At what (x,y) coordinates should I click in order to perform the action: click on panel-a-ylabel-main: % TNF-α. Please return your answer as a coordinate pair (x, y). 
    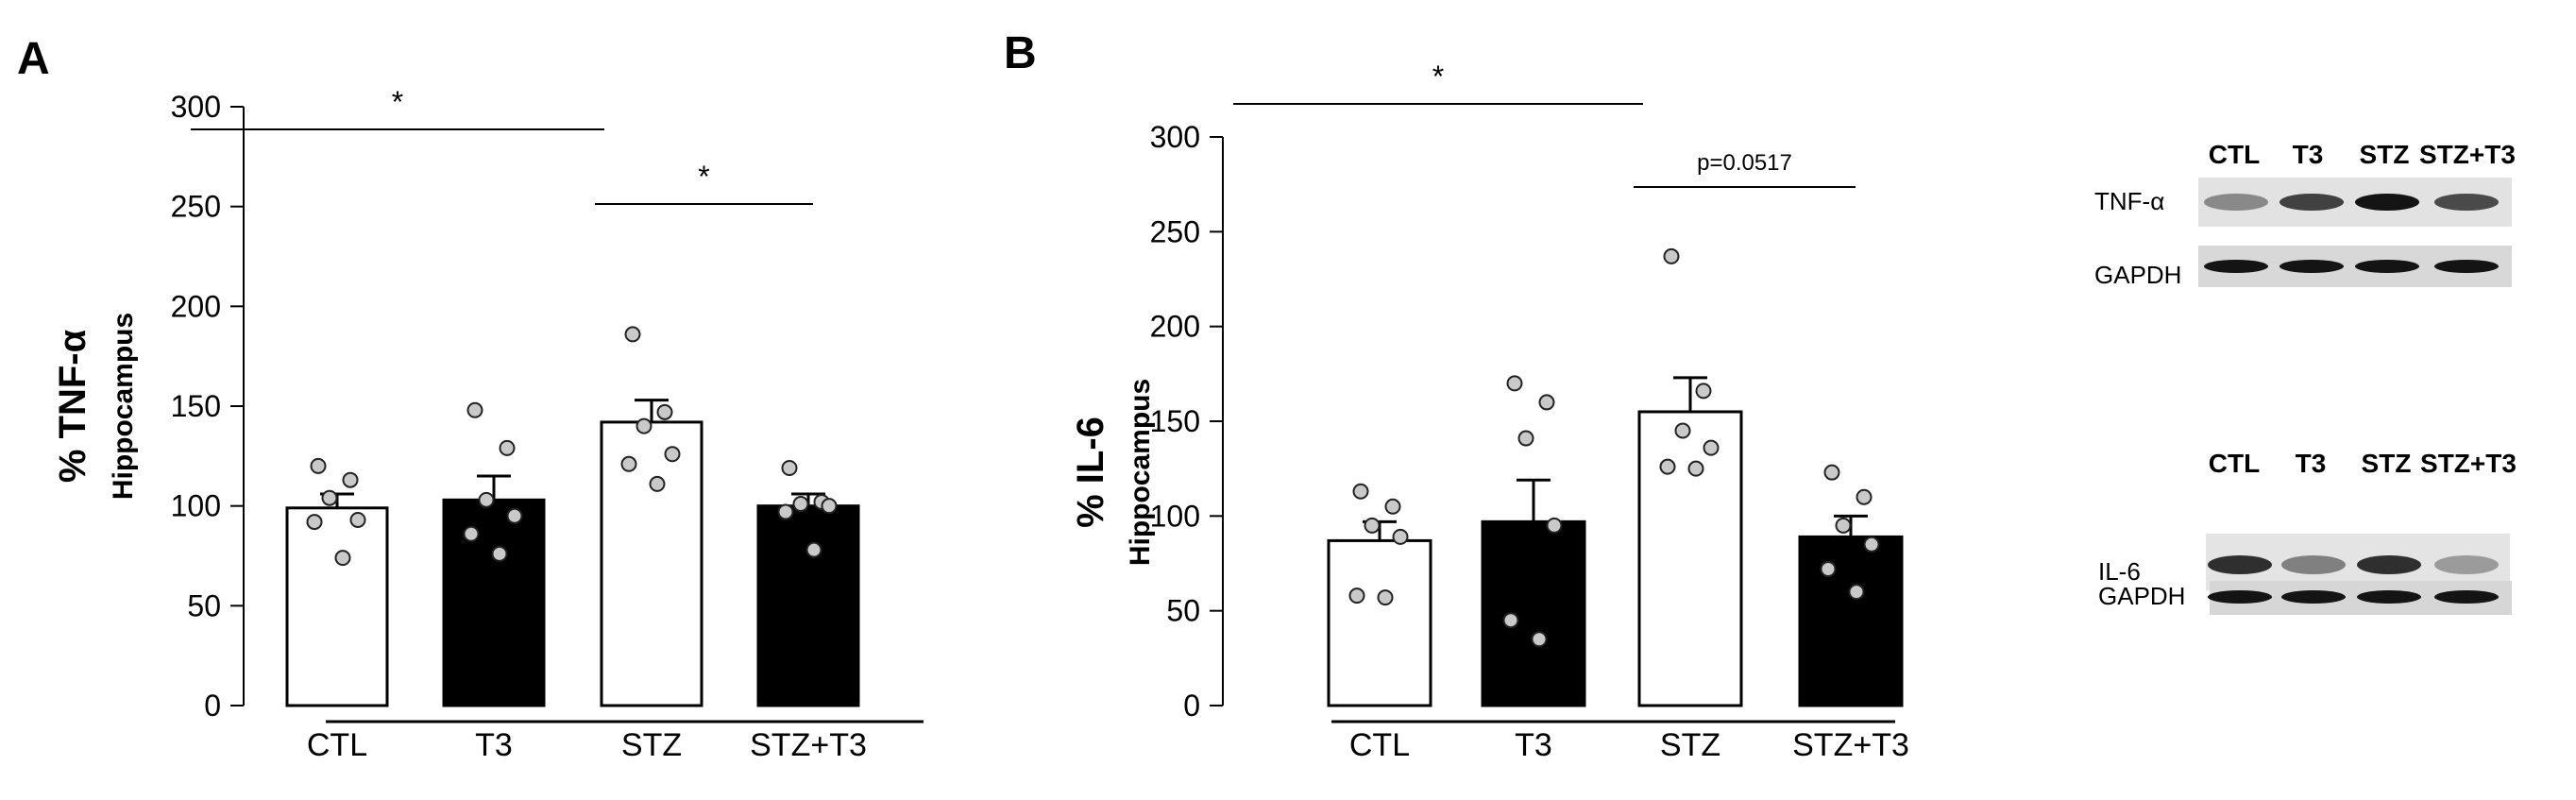
    Looking at the image, I should click on (72, 406).